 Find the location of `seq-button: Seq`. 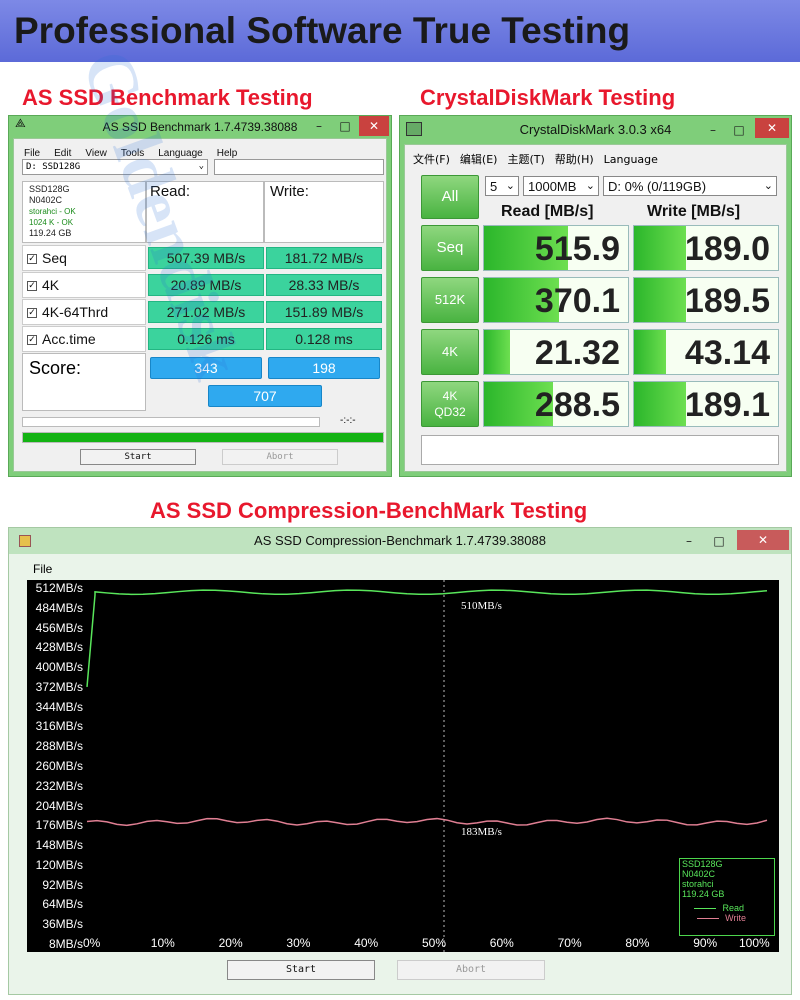

seq-button: Seq is located at coordinates (450, 248).